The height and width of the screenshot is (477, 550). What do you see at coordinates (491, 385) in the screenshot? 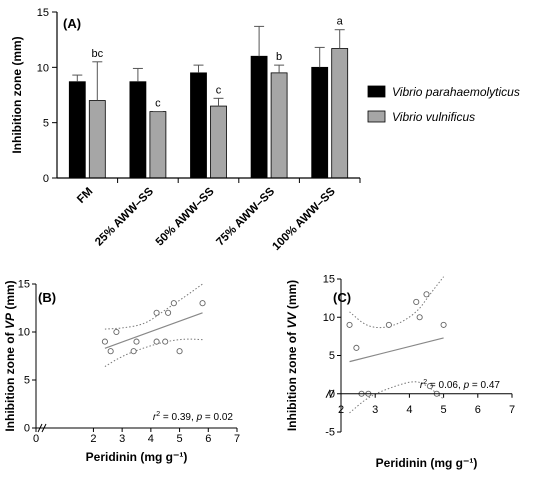
I see `stat-p-value: 0.47` at bounding box center [491, 385].